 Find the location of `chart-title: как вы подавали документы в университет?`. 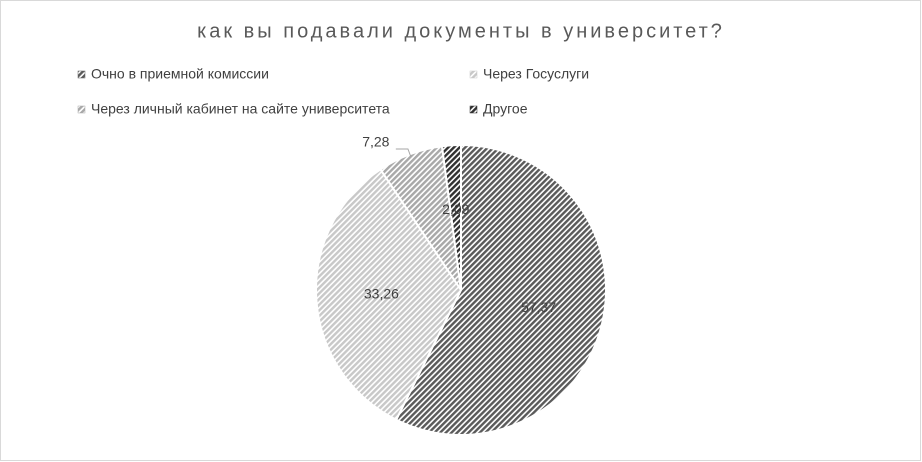

chart-title: как вы подавали документы в университет? is located at coordinates (461, 31).